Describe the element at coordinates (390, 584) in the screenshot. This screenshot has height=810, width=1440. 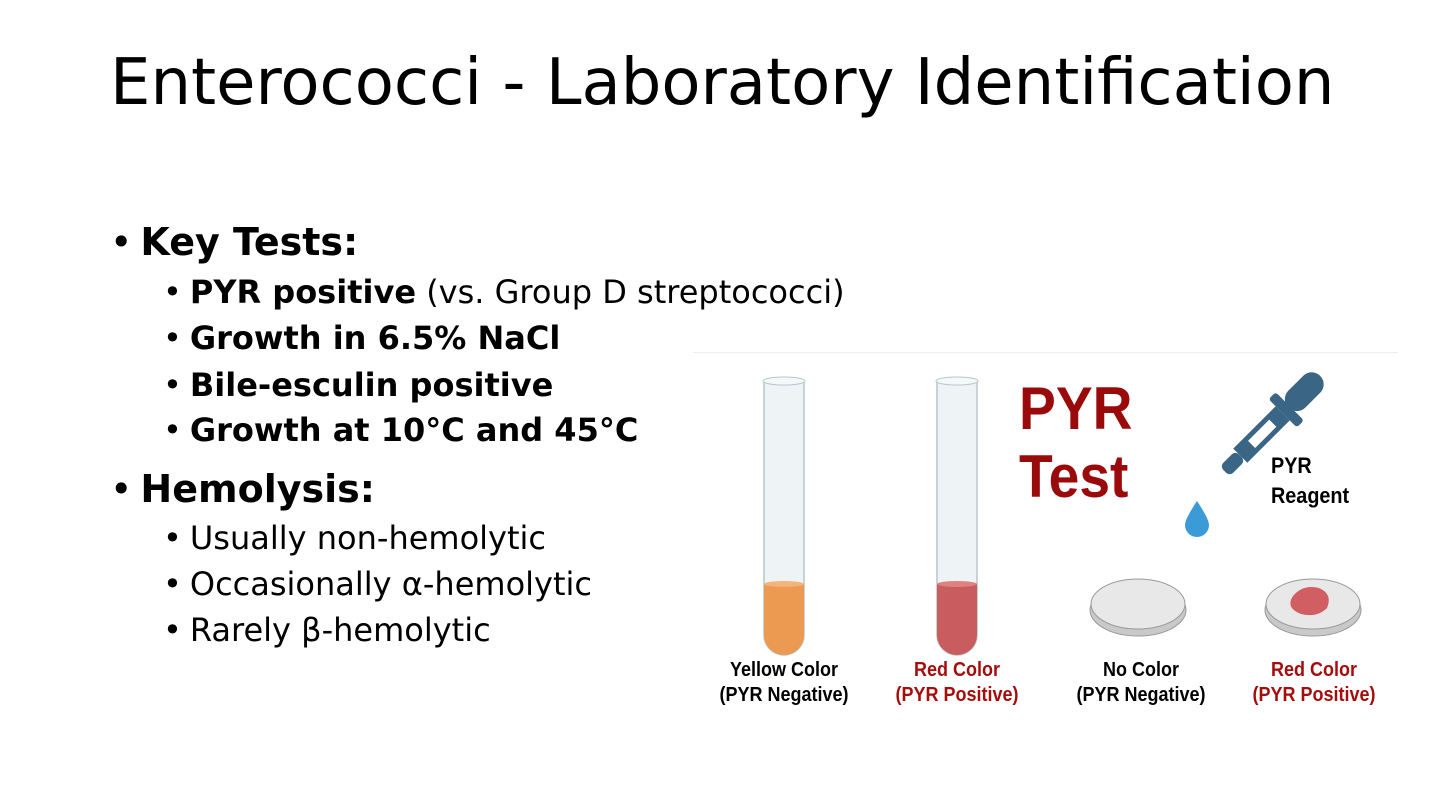
I see `bullet-text: Occasionally α-hemolytic` at that location.